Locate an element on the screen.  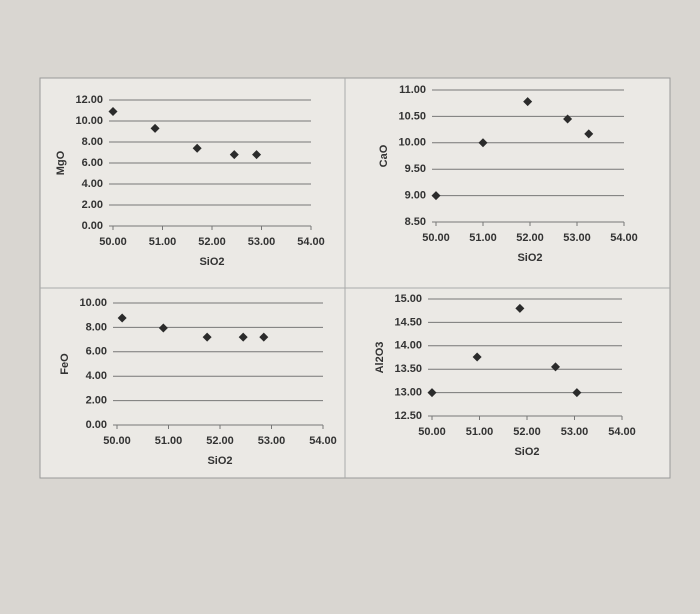
y-tick-label: 10.50 is located at coordinates (412, 116).